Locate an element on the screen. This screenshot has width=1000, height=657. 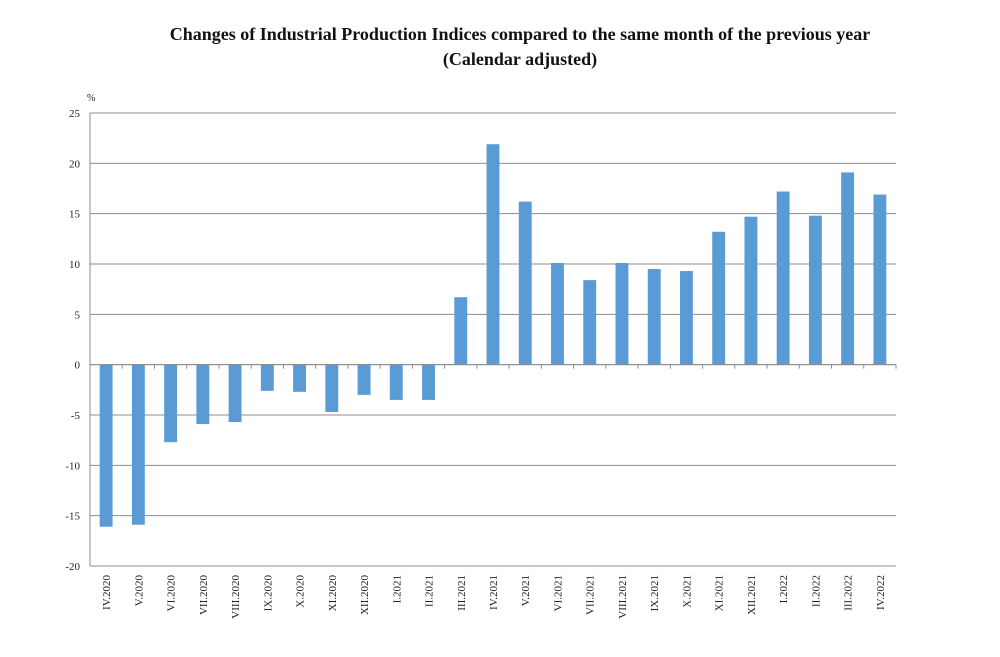
x-tick-label: X.2020 is located at coordinates (301, 591).